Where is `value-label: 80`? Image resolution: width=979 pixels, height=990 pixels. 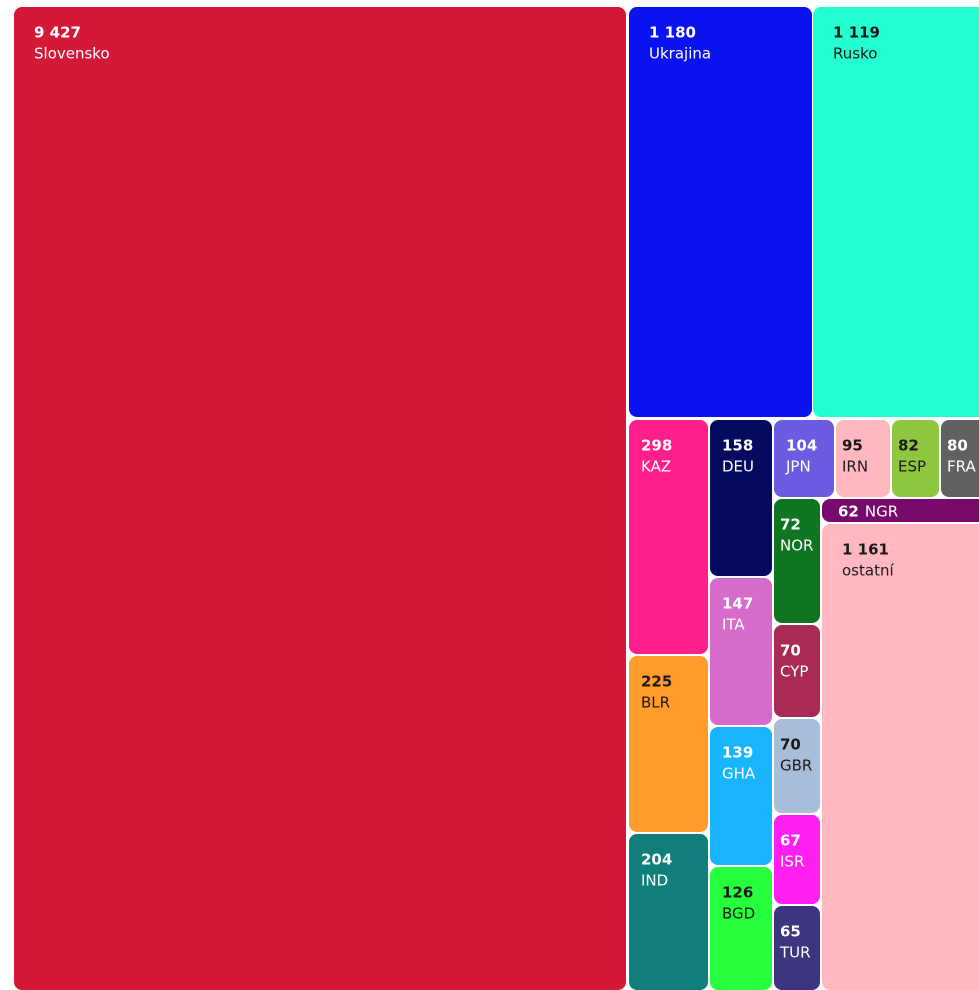 value-label: 80 is located at coordinates (957, 446).